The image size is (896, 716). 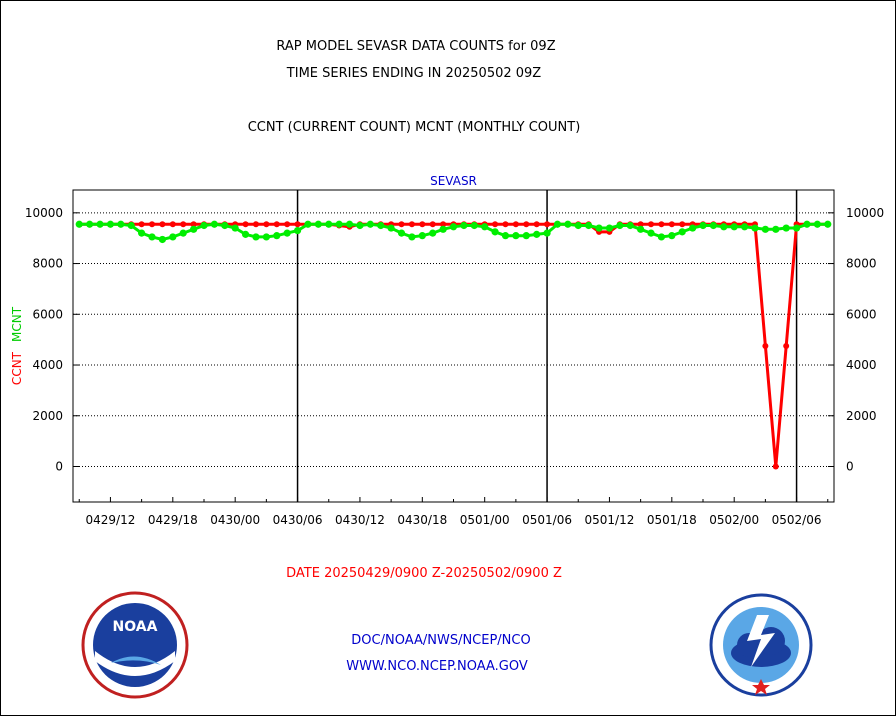 I want to click on y-tick-label-left-2000: 2000, so click(x=47, y=416).